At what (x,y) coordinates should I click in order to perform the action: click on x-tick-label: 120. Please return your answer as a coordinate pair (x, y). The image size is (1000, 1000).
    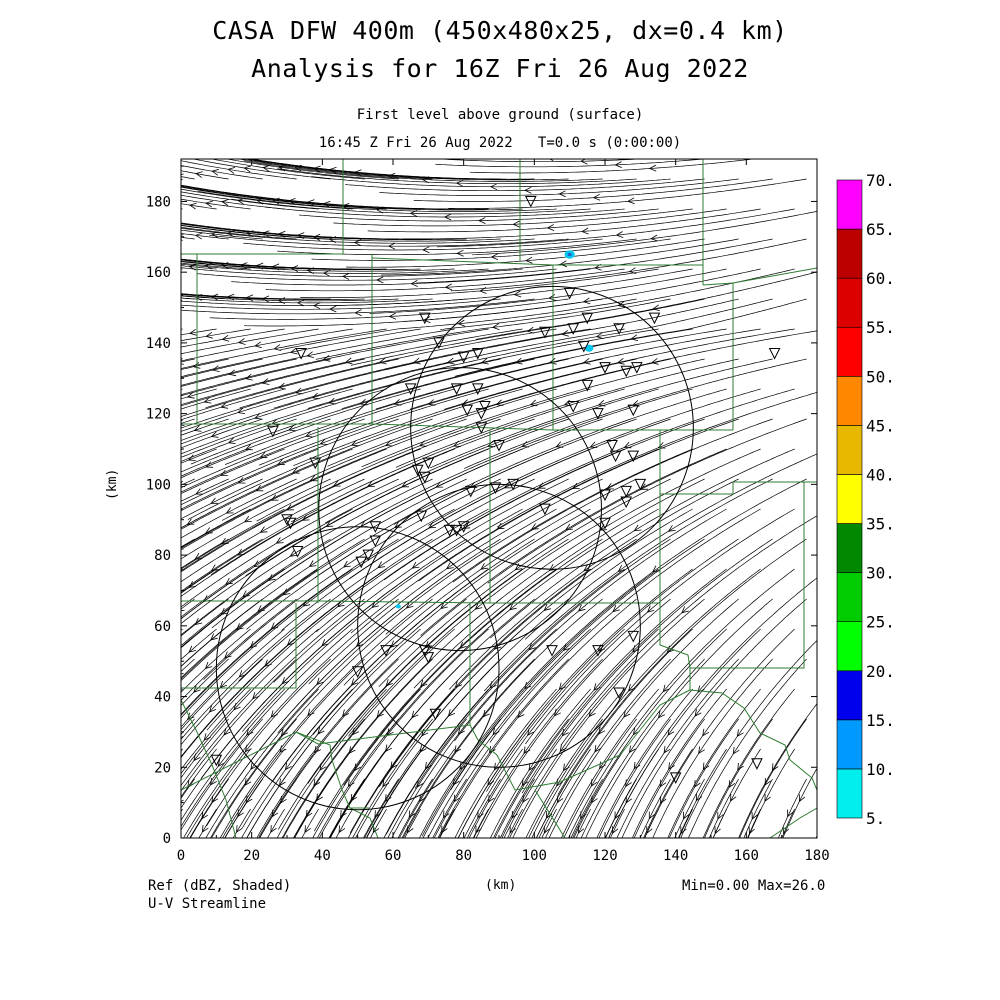
    Looking at the image, I should click on (604, 856).